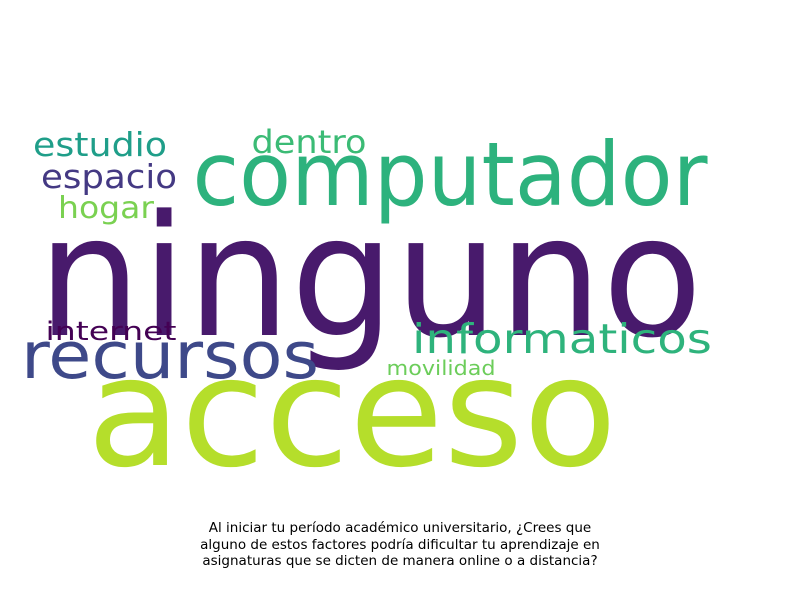  What do you see at coordinates (106, 208) in the screenshot?
I see `word-hogar: hogar` at bounding box center [106, 208].